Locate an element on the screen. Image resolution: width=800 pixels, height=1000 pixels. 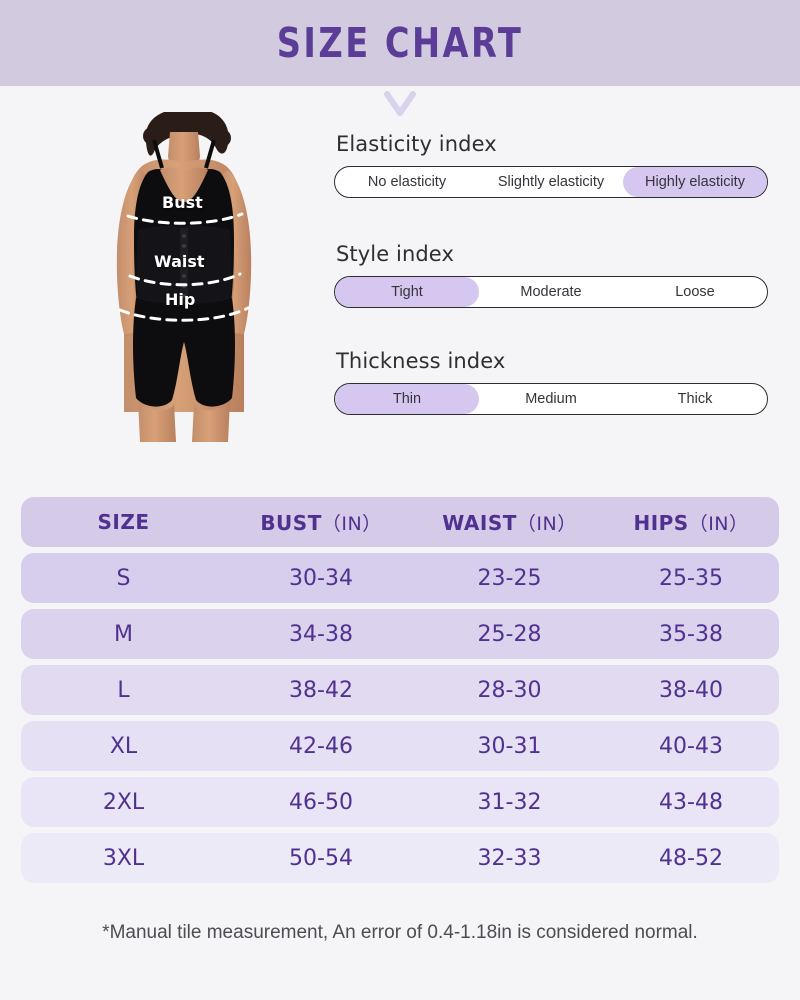
header-waist-unit: （IN） is located at coordinates (546, 523).